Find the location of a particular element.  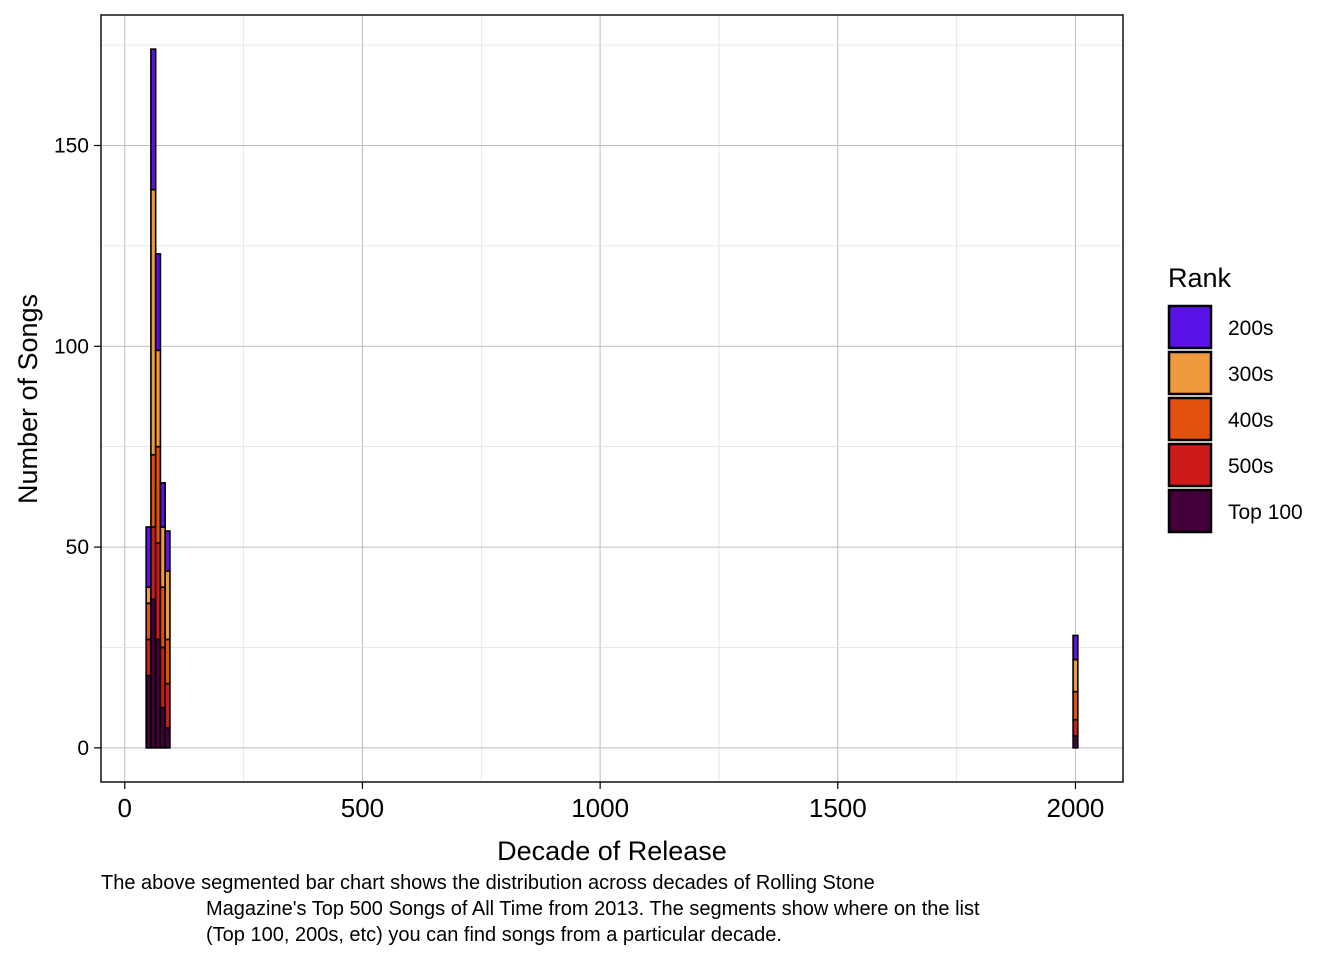

legend: Rank 200s 300s 400s 500s Top 100 is located at coordinates (1235, 398).